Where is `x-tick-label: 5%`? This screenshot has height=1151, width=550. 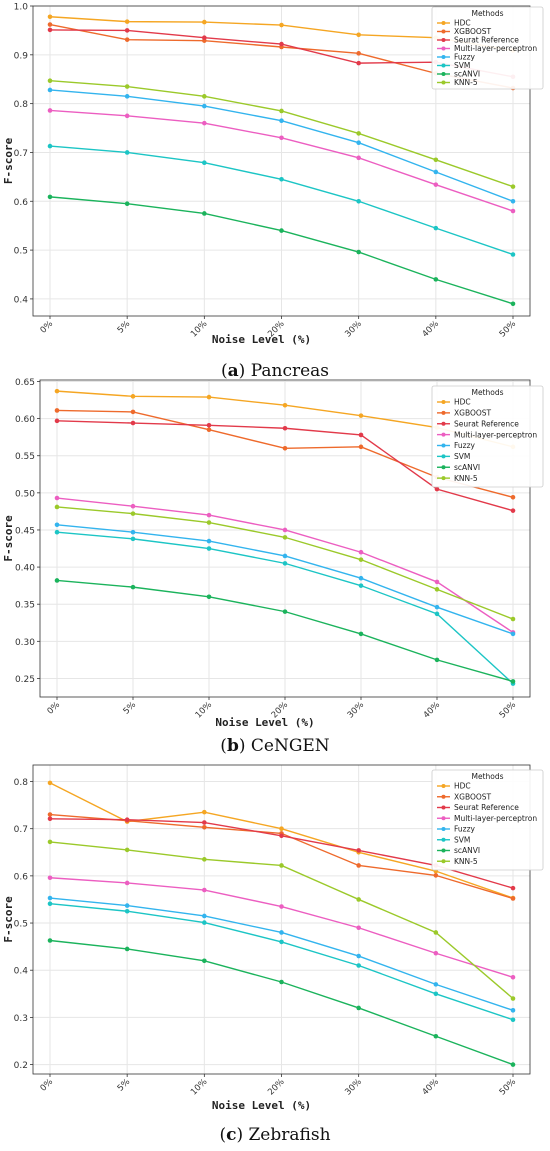
x-tick-label: 5% is located at coordinates (124, 327).